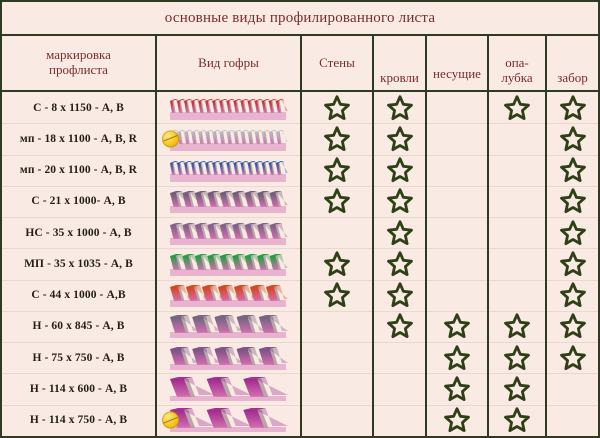 This screenshot has width=600, height=438. I want to click on table-title-row: основные виды профилированного листа, so click(300, 19).